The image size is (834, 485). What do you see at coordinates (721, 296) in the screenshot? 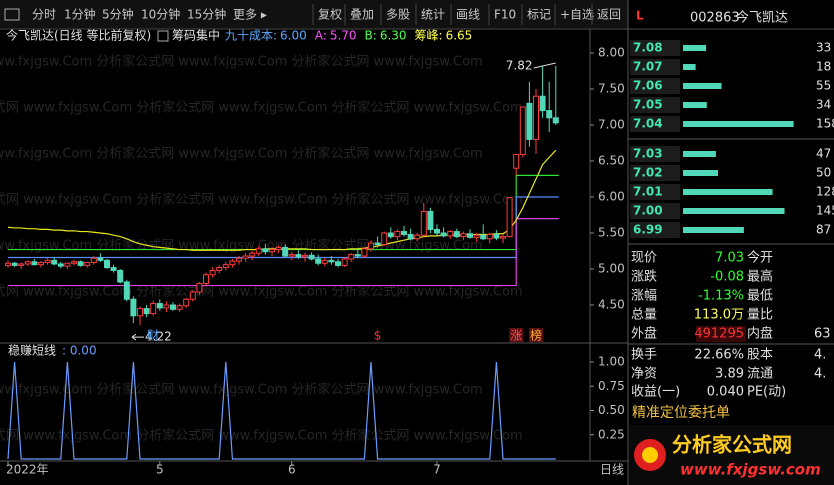
I see `quote-value: -1.13%` at bounding box center [721, 296].